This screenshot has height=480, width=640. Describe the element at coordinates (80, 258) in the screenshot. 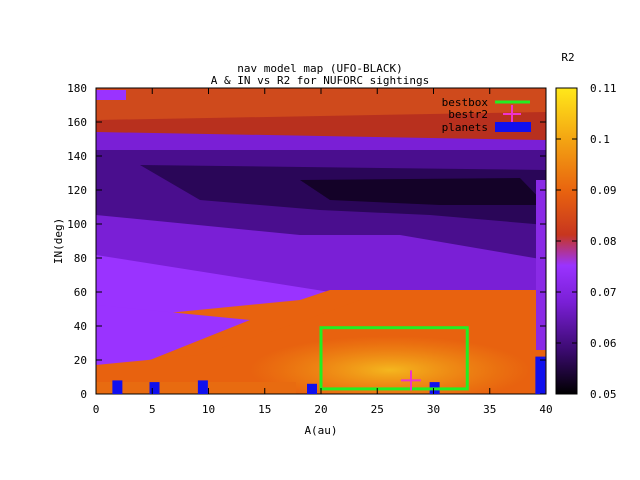

I see `y-tick-label: 80` at that location.